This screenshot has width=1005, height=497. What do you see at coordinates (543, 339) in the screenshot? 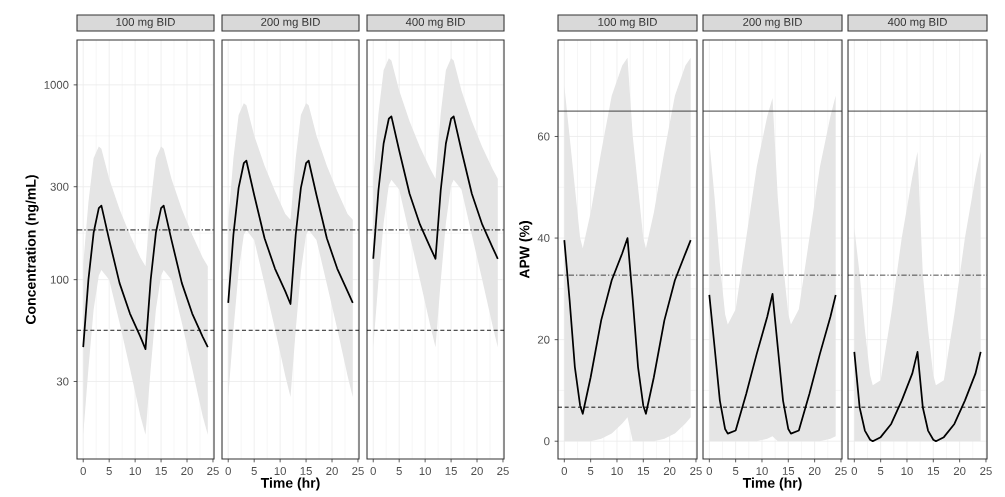
I see `y-tick-label: 20` at bounding box center [543, 339].